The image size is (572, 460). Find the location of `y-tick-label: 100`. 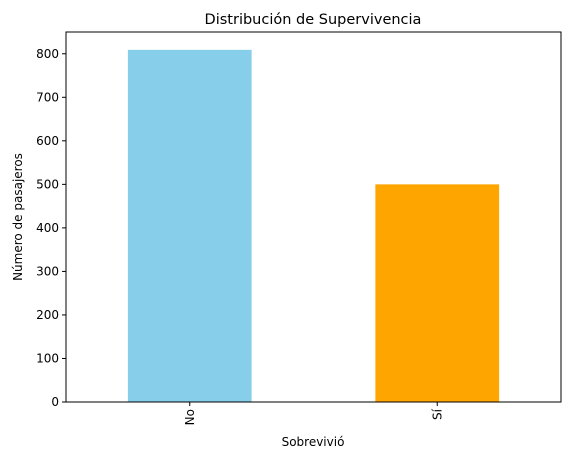

y-tick-label: 100 is located at coordinates (47, 358).